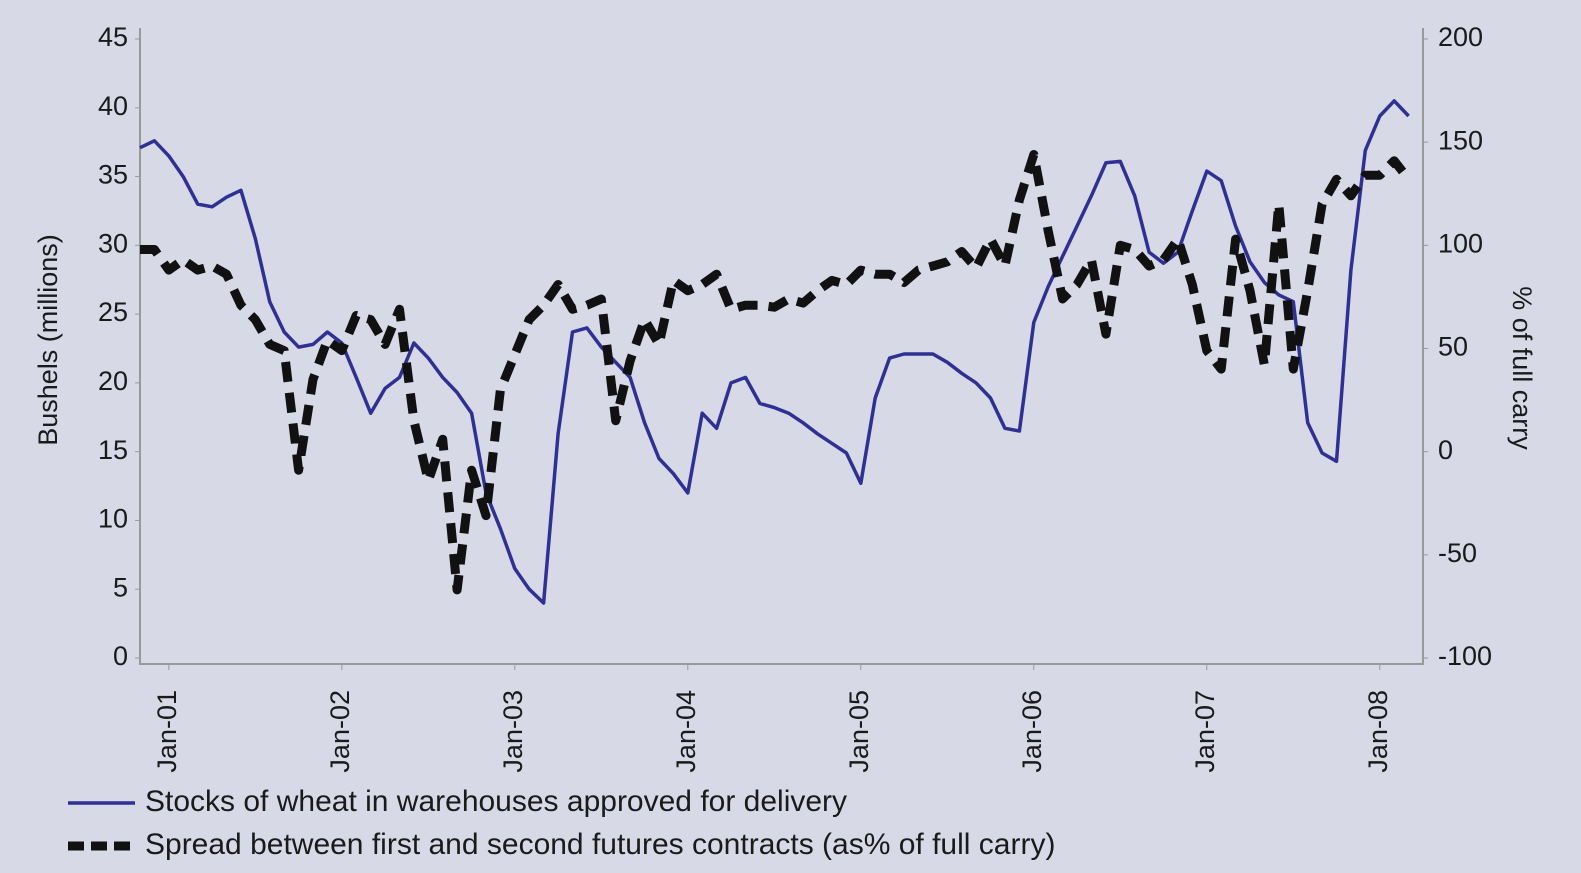 This screenshot has height=873, width=1581. Describe the element at coordinates (120, 587) in the screenshot. I see `y-tick-label: 5` at that location.